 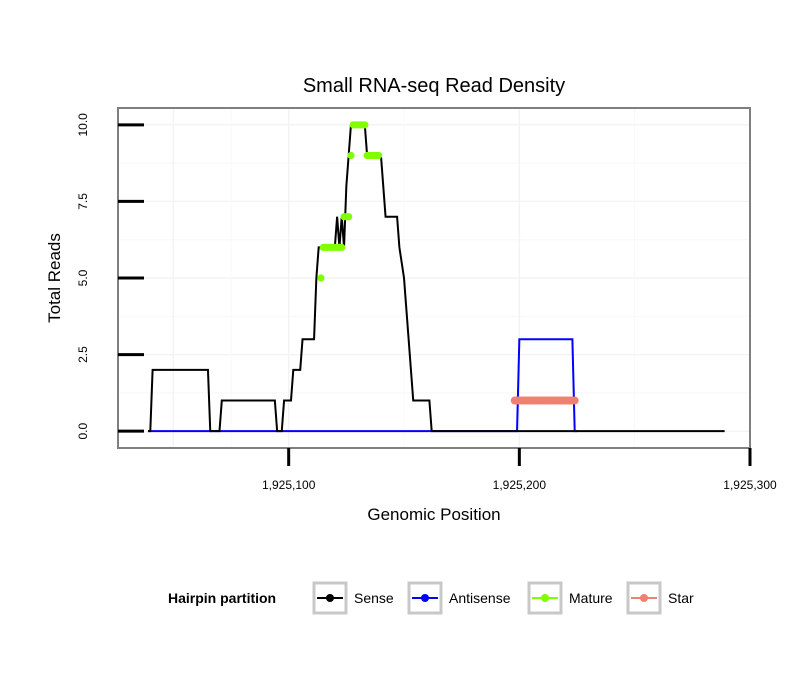 What do you see at coordinates (433, 514) in the screenshot?
I see `x-axis-title: Genomic Position` at bounding box center [433, 514].